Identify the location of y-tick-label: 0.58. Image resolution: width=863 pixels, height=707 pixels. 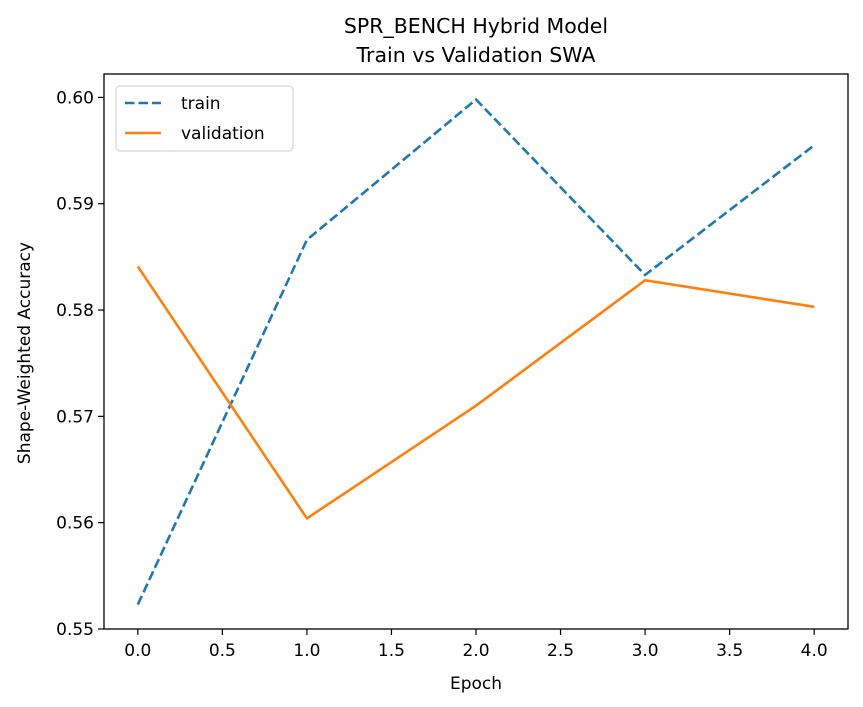
(75, 311).